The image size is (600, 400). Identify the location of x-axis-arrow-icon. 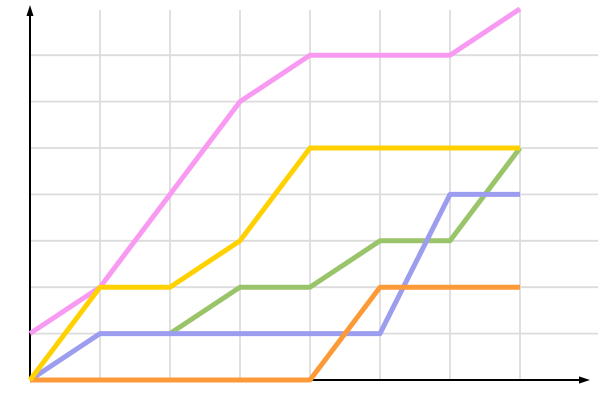
(584, 380).